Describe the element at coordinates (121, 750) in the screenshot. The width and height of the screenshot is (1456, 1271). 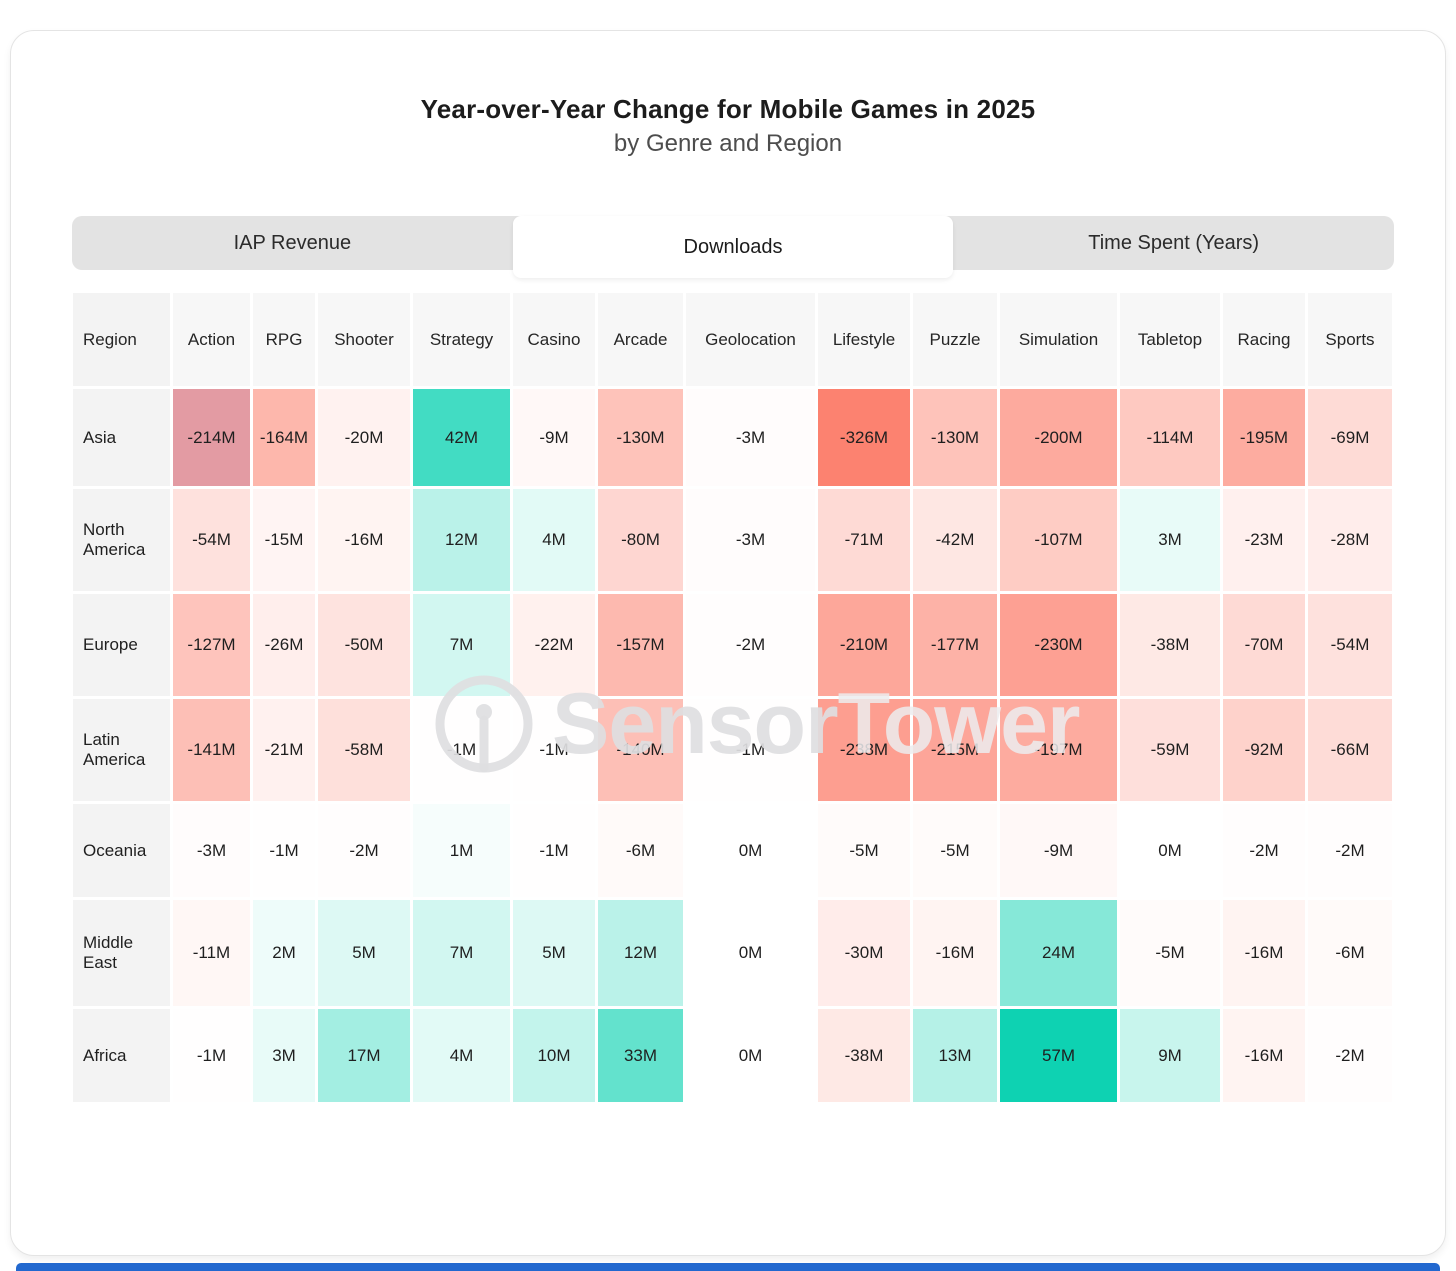
I see `row-label-latin-america: Latin America` at that location.